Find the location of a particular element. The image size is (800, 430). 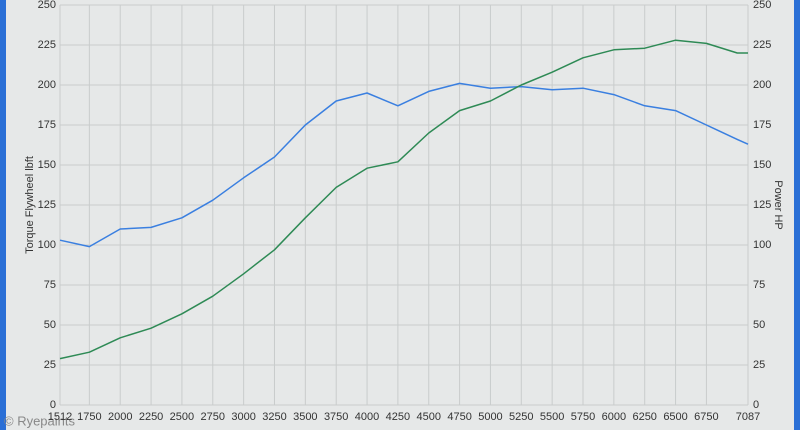

y-tick-label: 225 is located at coordinates (47, 45).